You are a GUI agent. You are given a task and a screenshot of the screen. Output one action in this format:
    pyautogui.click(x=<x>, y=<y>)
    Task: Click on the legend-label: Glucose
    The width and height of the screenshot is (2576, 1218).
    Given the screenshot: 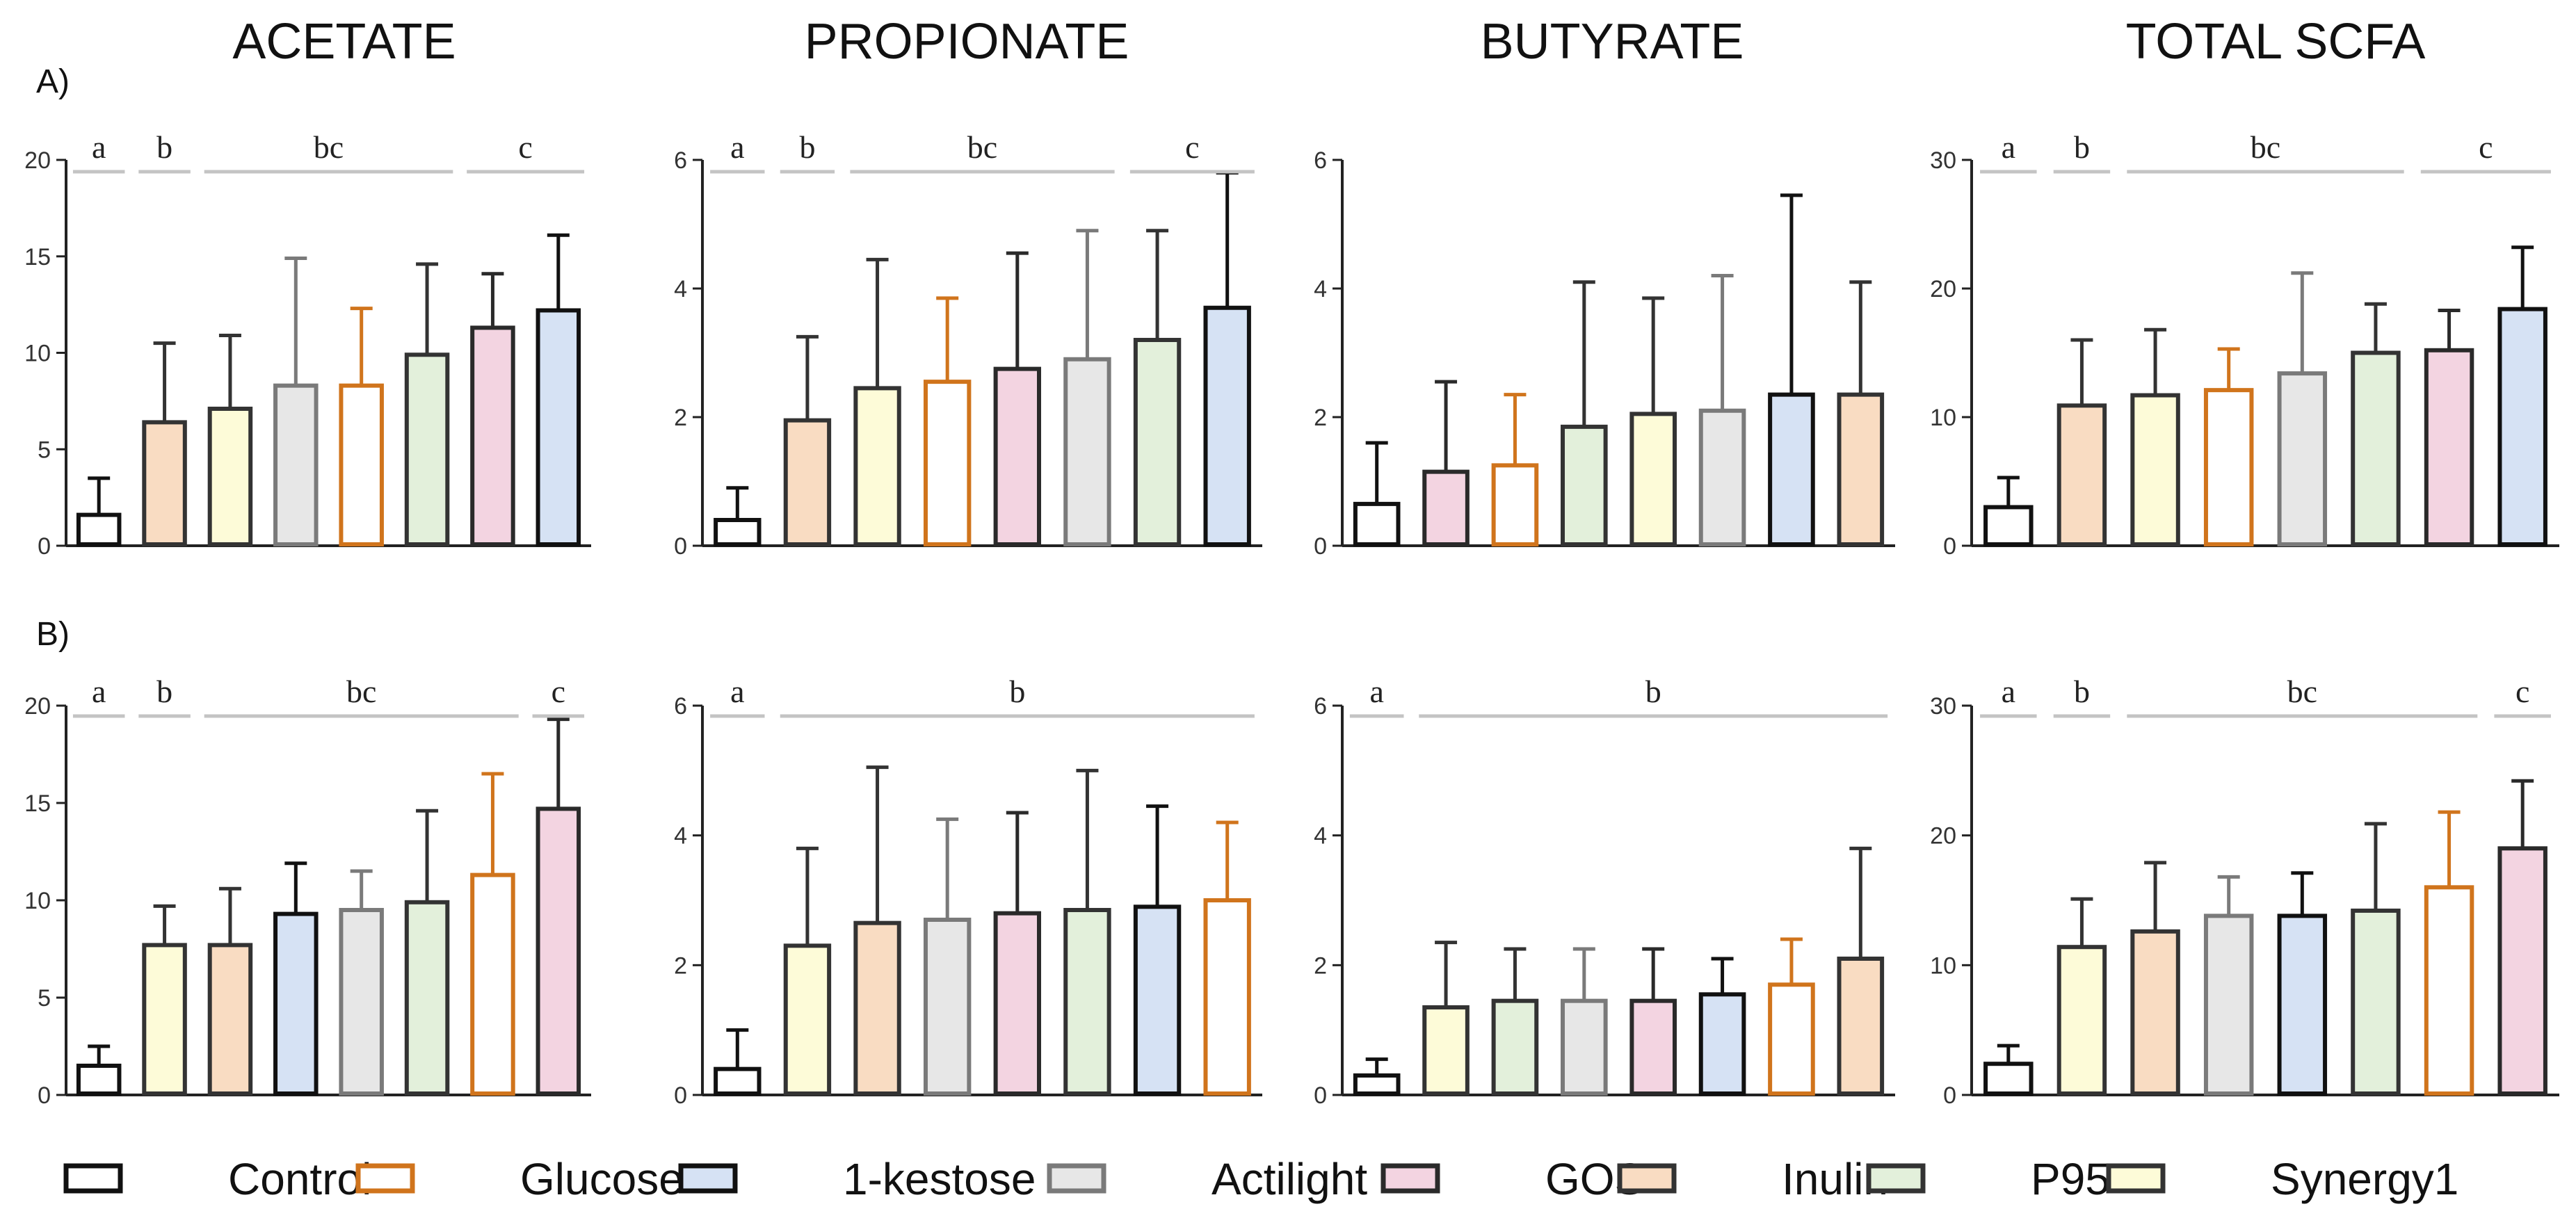 What is the action you would take?
    pyautogui.click(x=602, y=1179)
    